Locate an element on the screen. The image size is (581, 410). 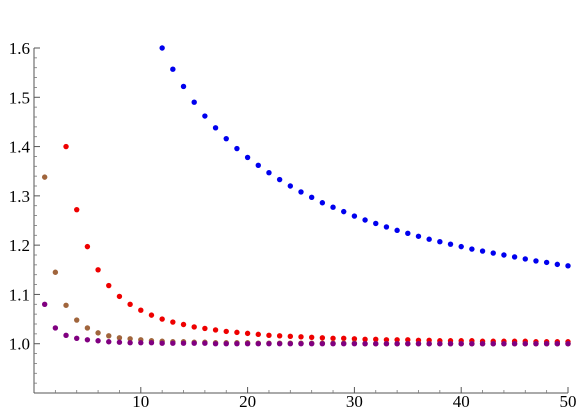
y-tick-label: 1.1 is located at coordinates (19, 294).